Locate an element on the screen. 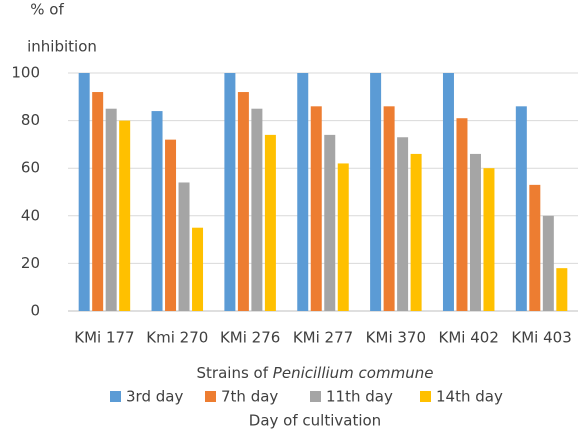 Image resolution: width=578 pixels, height=432 pixels. x-axis-label-italic: Penicillium commune is located at coordinates (353, 373).